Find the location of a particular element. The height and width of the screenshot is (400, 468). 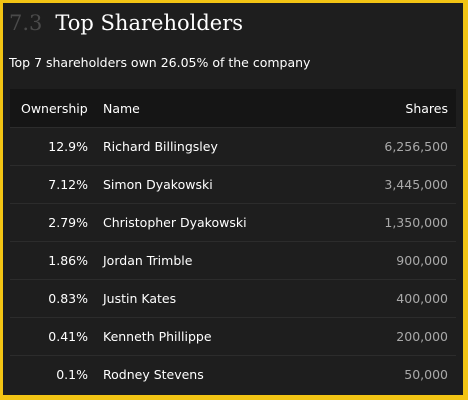

shares-cell: 900,000 is located at coordinates (422, 260).